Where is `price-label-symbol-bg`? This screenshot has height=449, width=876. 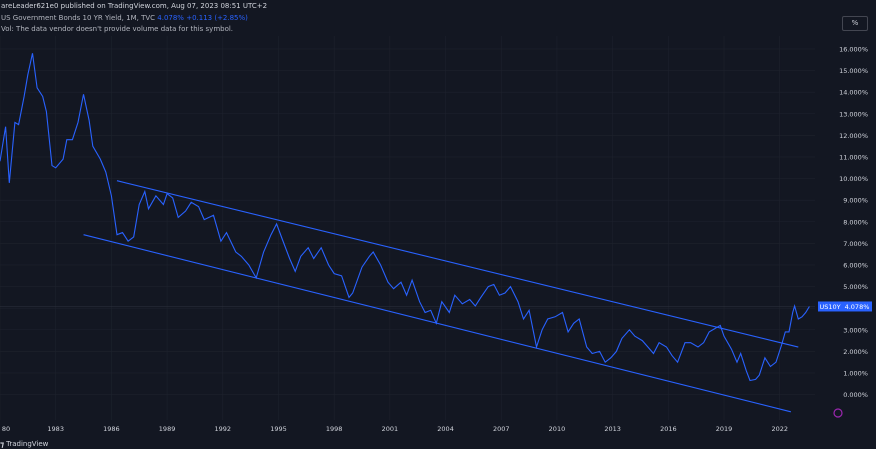
price-label-symbol-bg is located at coordinates (830, 306).